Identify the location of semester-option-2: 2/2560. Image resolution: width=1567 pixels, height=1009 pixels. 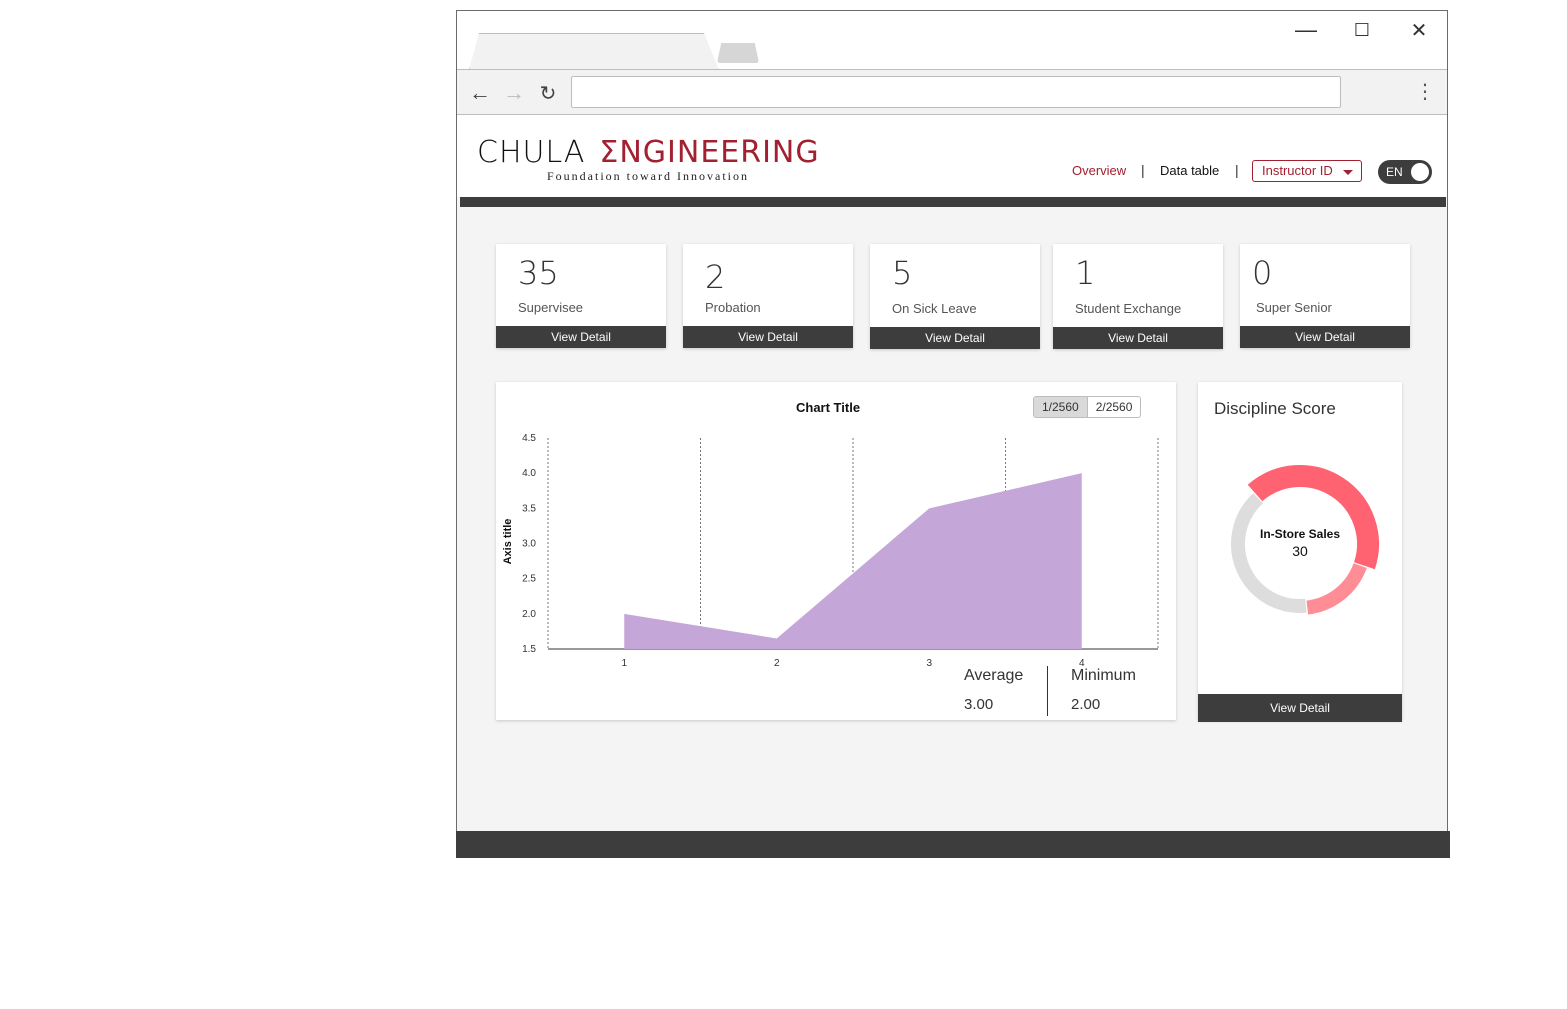
(1114, 407).